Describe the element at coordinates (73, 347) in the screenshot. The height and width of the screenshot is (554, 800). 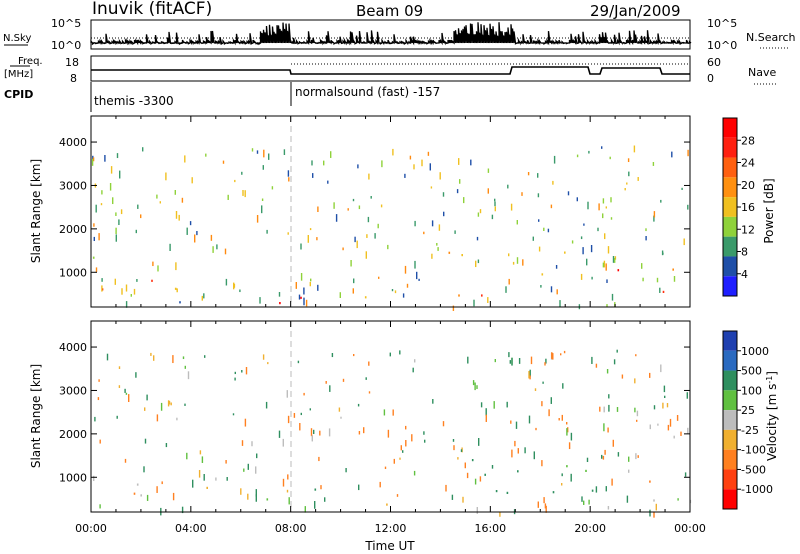
I see `y-tick-label: 4000` at that location.